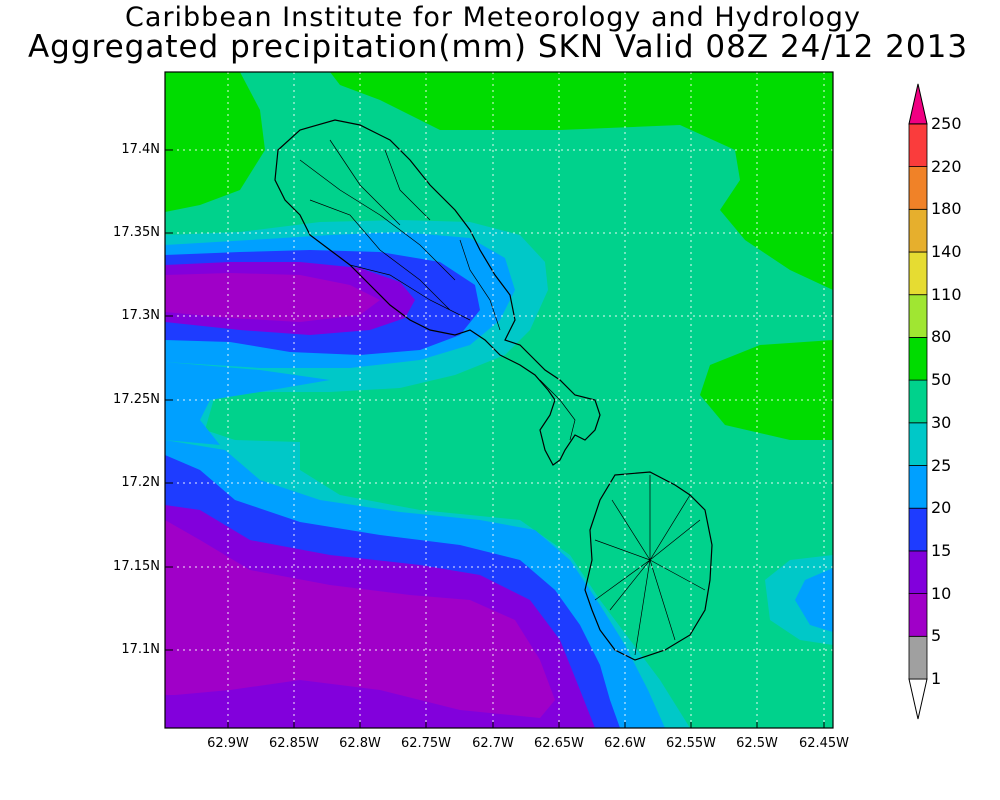  Describe the element at coordinates (140, 649) in the screenshot. I see `lat-label: 17.1N` at that location.